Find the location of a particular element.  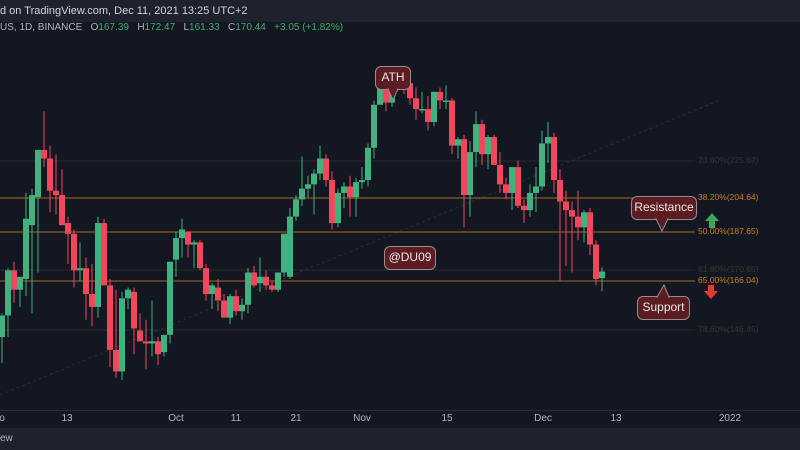

fib-label: 50.00%(187.65) is located at coordinates (728, 231).